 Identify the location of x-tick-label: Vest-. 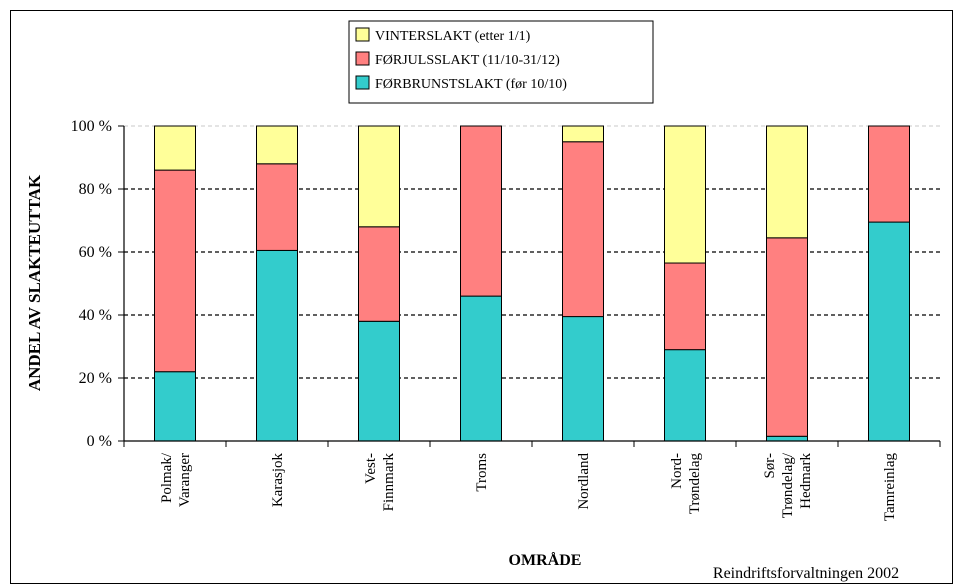
(371, 468).